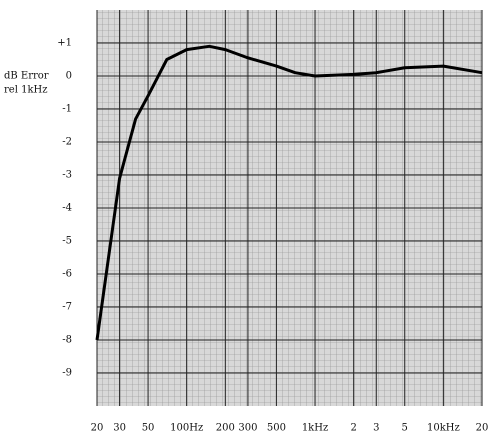  What do you see at coordinates (225, 428) in the screenshot?
I see `x-tick-label: 200` at bounding box center [225, 428].